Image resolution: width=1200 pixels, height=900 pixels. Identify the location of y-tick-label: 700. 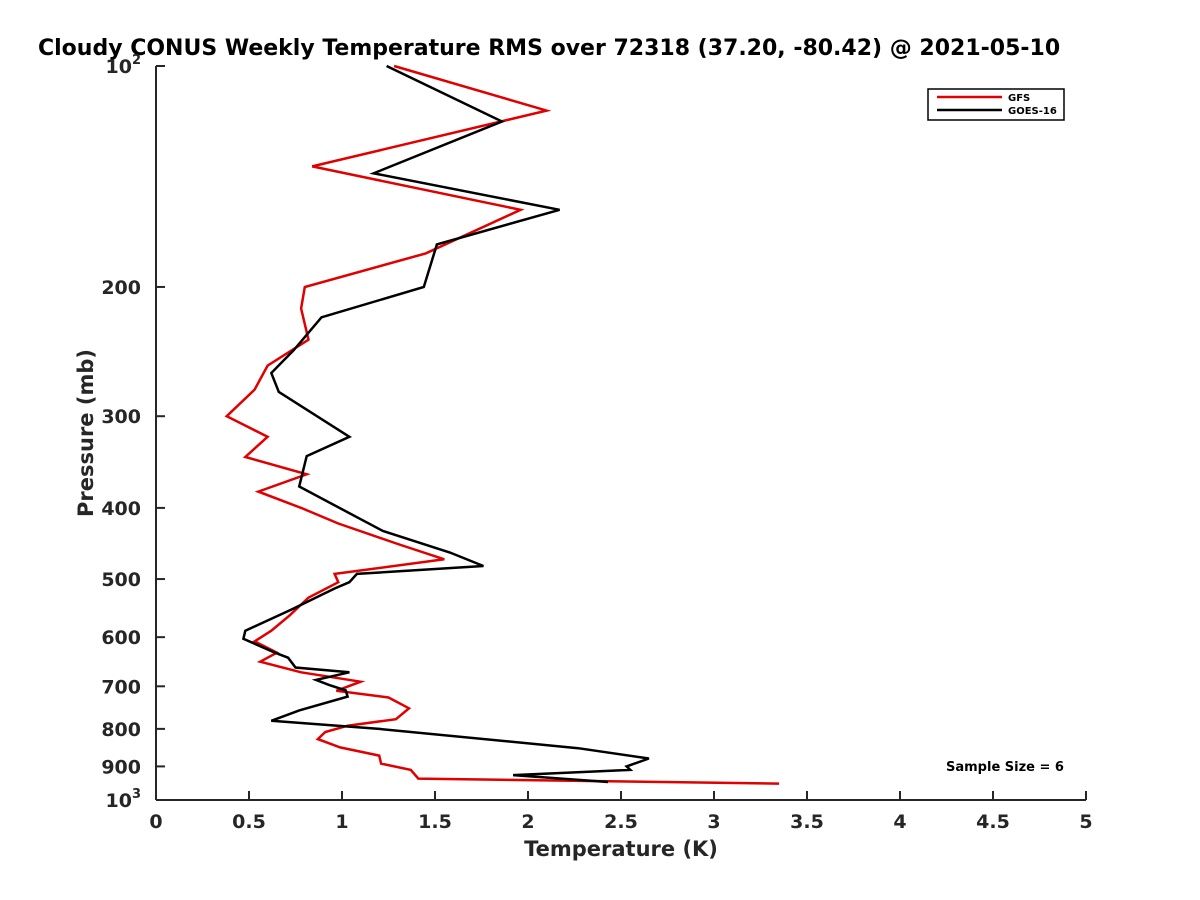
(121, 687).